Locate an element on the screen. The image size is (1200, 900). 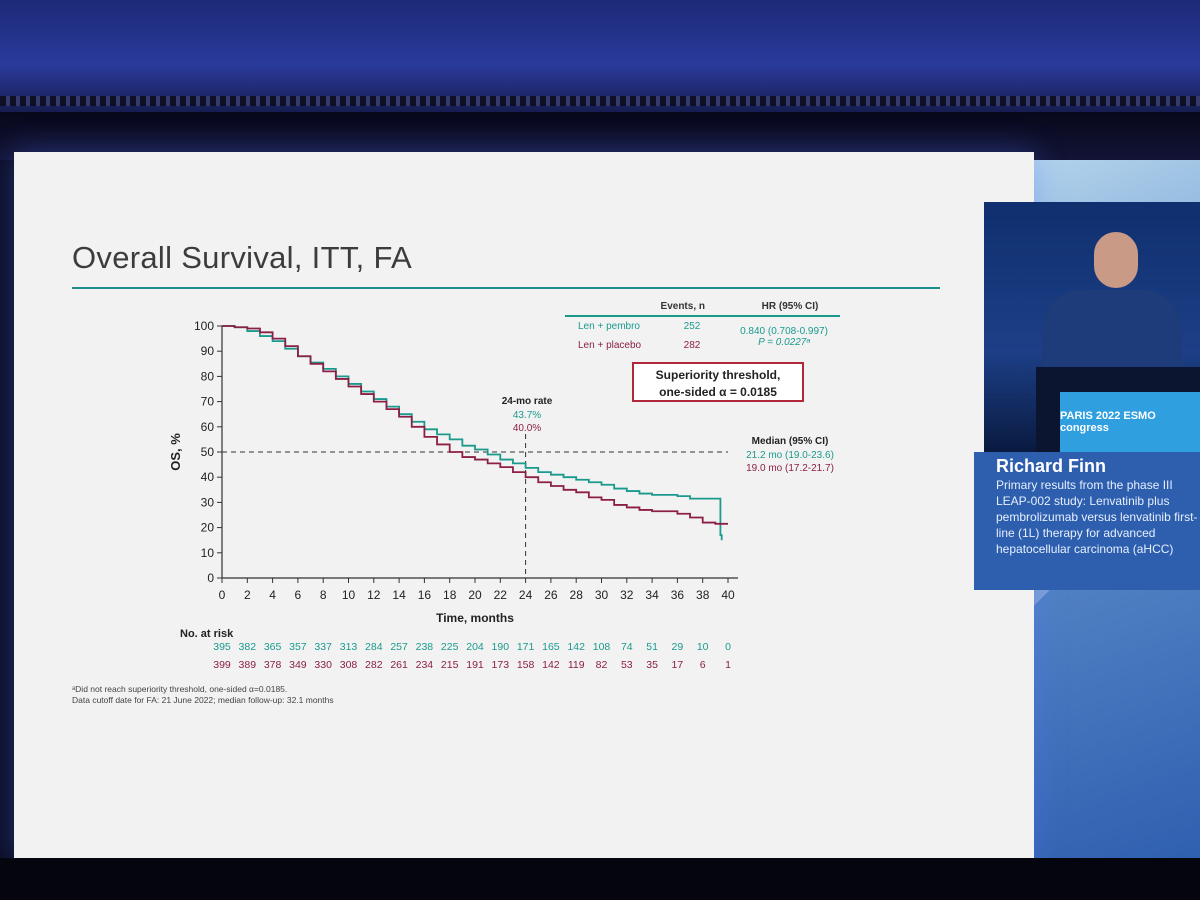
risk-count: 165 is located at coordinates (551, 647).